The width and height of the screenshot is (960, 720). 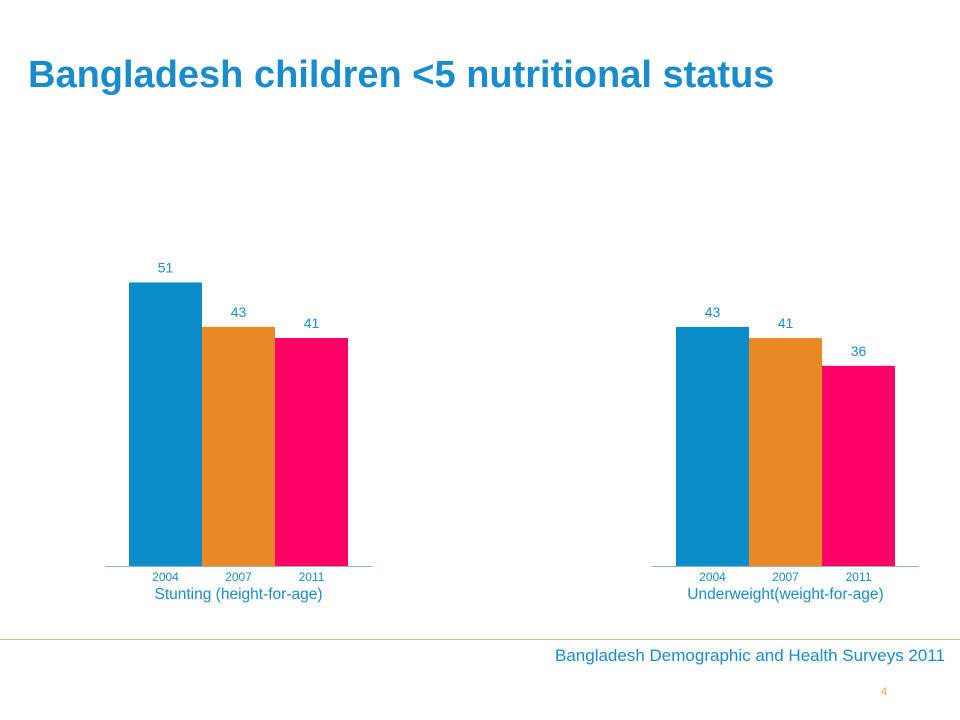 What do you see at coordinates (859, 351) in the screenshot?
I see `data-label: 36` at bounding box center [859, 351].